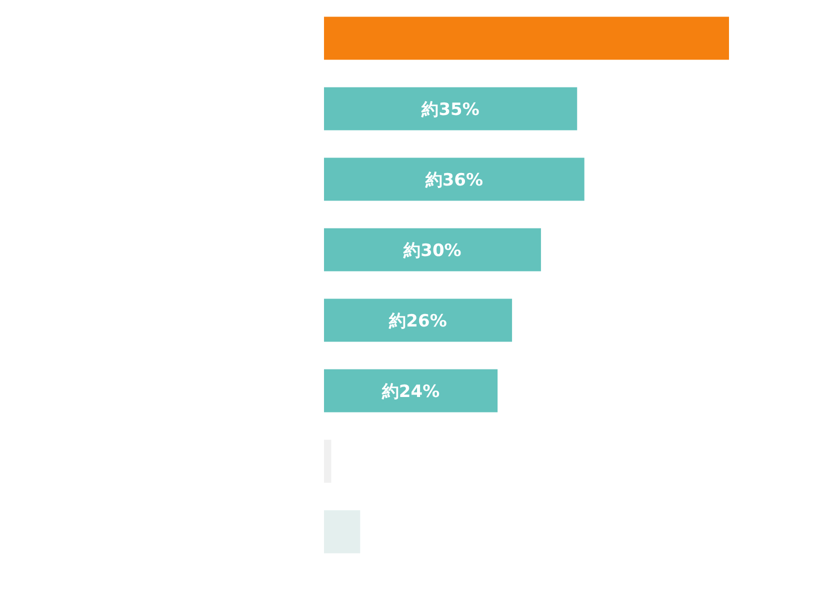  What do you see at coordinates (450, 110) in the screenshot?
I see `data-label: 約35%` at bounding box center [450, 110].